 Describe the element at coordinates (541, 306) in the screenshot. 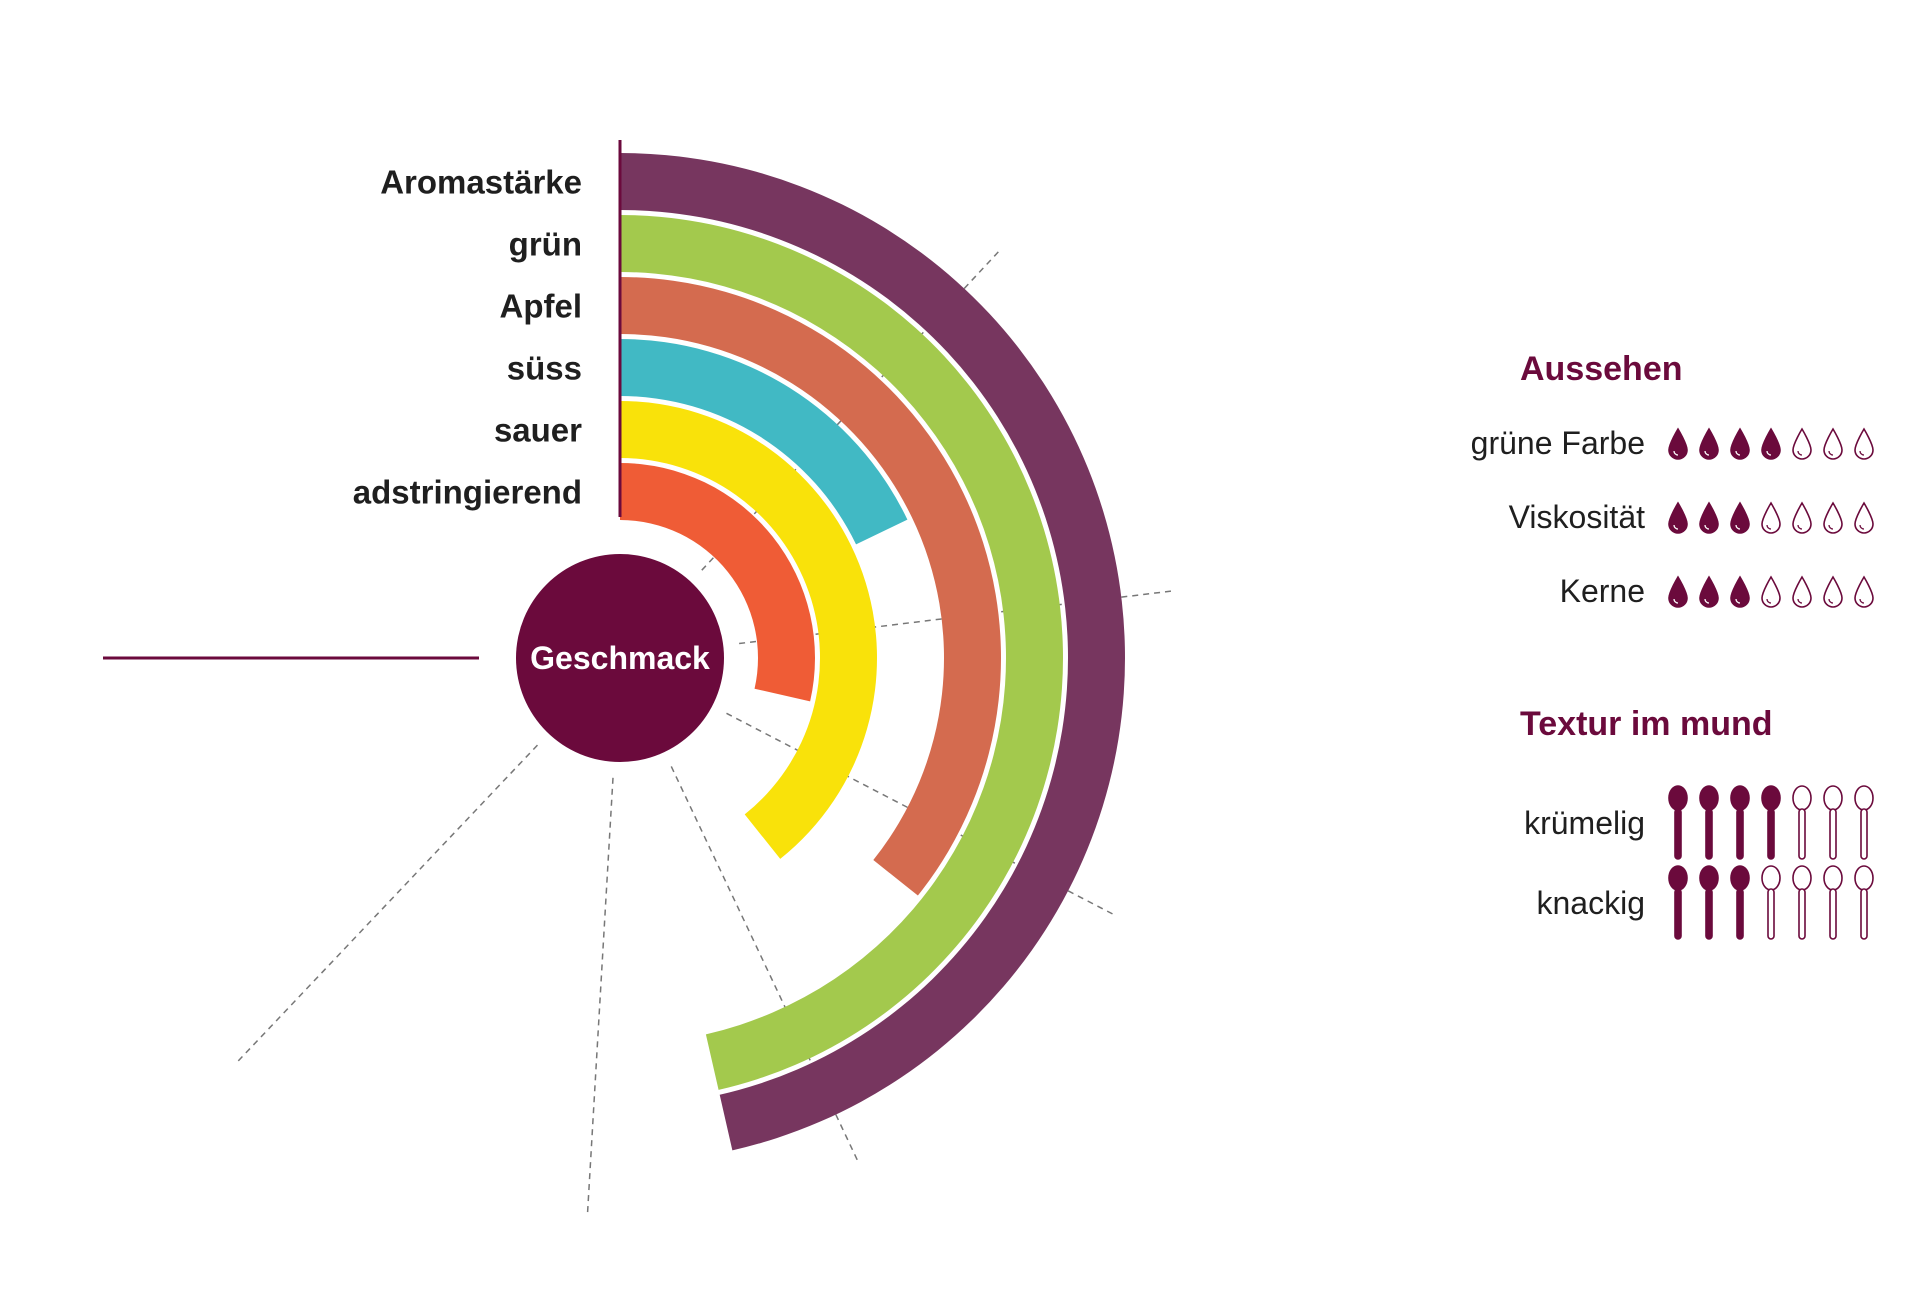

I see `label-apfel: Apfel` at that location.